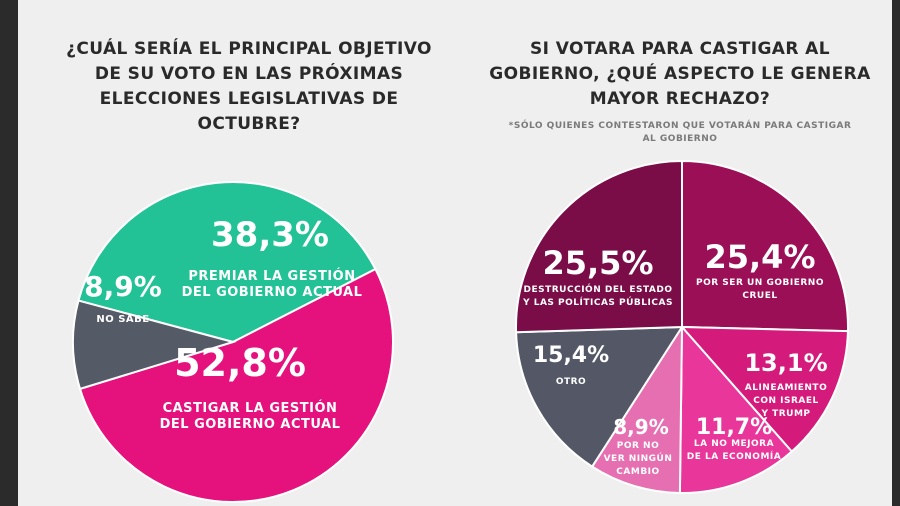  What do you see at coordinates (786, 388) in the screenshot?
I see `slice-label-israel-trump: ALINEAMIENTO` at bounding box center [786, 388].